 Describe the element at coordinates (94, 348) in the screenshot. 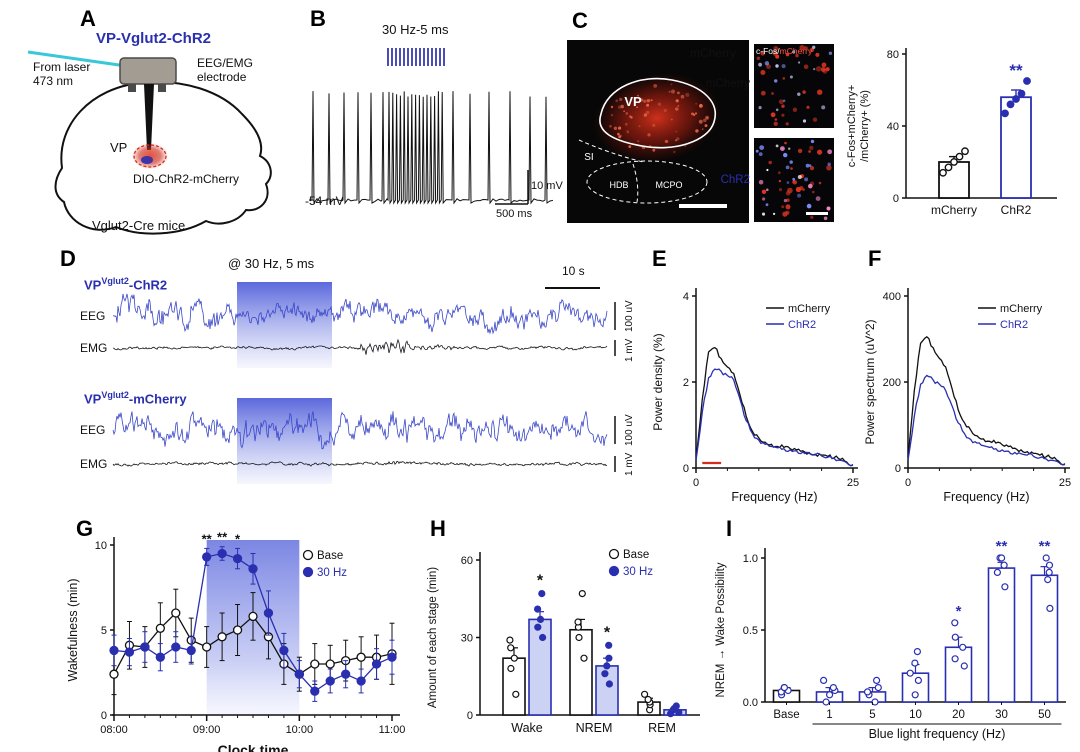

I see `chr2-emg-label: EMG` at that location.